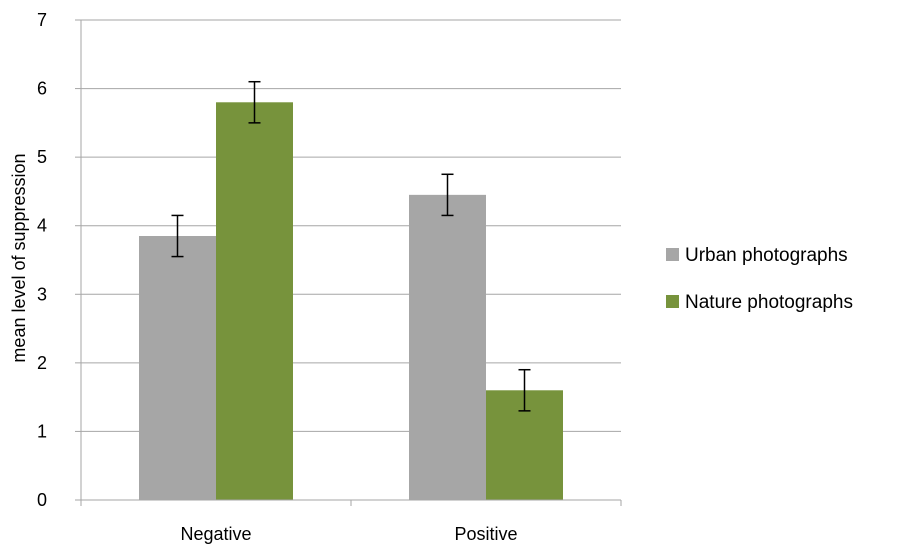 This screenshot has width=906, height=551. Describe the element at coordinates (485, 534) in the screenshot. I see `x-category-label: Positive` at that location.